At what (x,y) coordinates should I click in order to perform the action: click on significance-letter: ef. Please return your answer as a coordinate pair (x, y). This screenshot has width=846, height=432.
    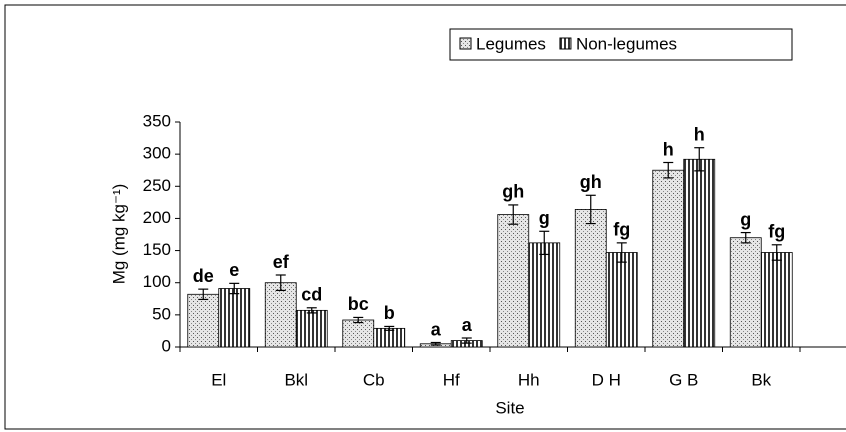
    Looking at the image, I should click on (281, 262).